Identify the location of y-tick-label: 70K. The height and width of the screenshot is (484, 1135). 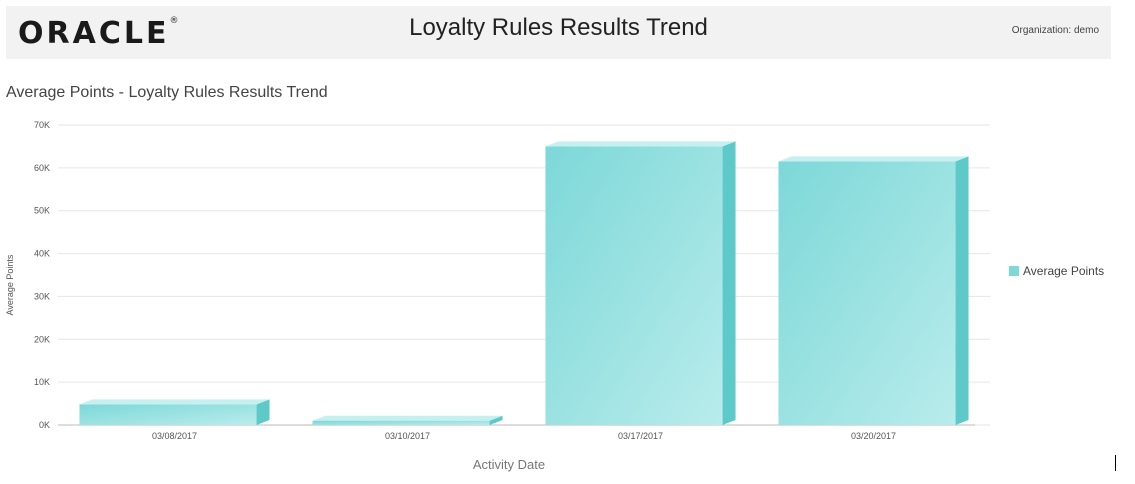
(42, 125).